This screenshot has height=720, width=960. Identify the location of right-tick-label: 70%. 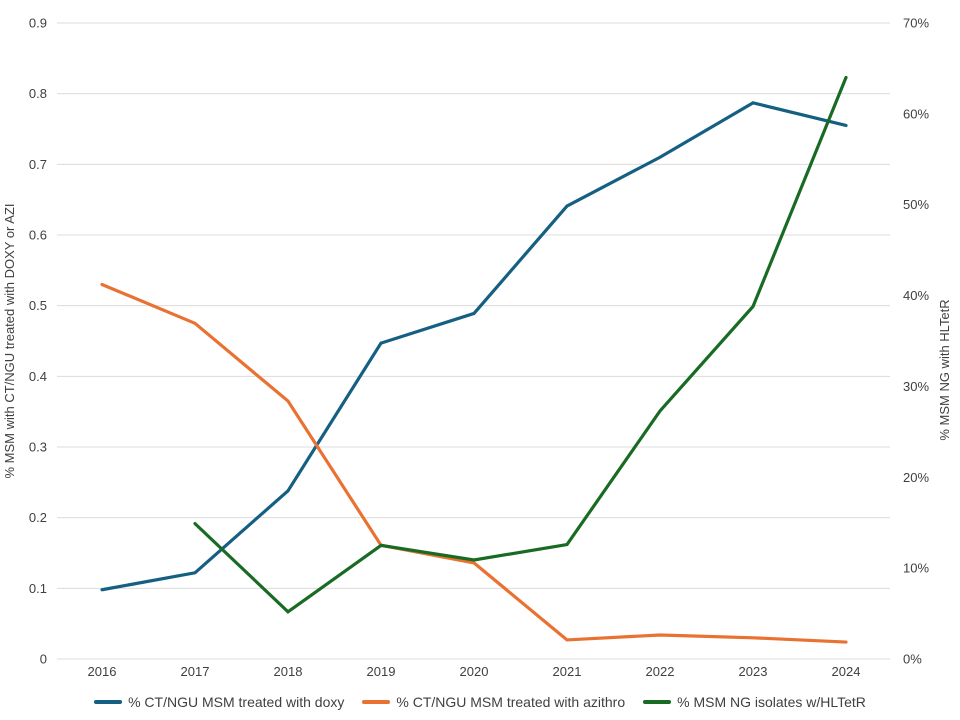
(916, 23).